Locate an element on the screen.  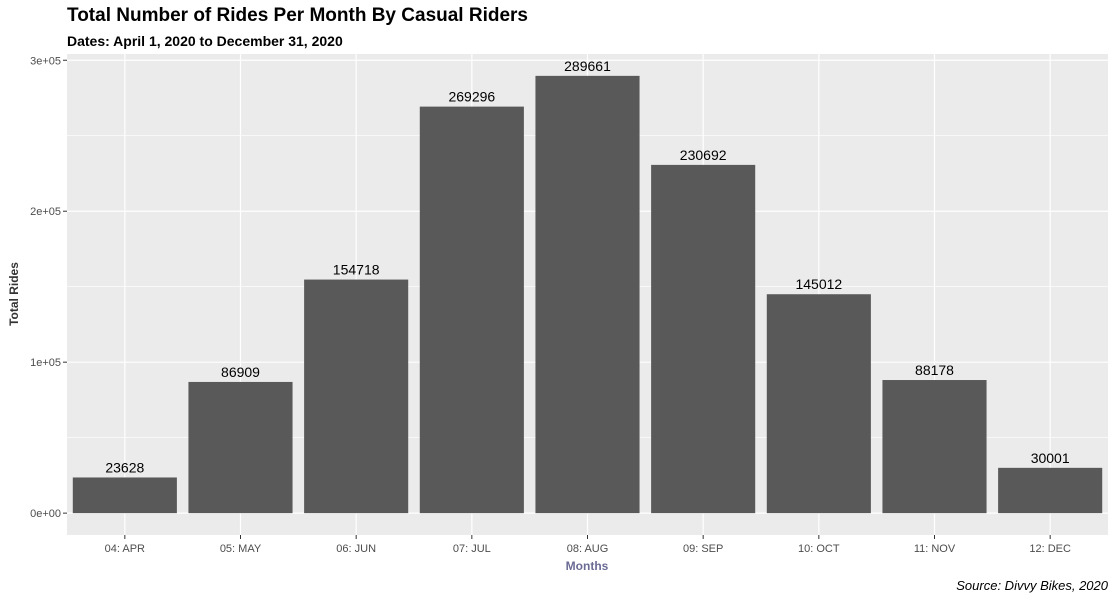
y-tick-label: 1e+05 is located at coordinates (45, 363).